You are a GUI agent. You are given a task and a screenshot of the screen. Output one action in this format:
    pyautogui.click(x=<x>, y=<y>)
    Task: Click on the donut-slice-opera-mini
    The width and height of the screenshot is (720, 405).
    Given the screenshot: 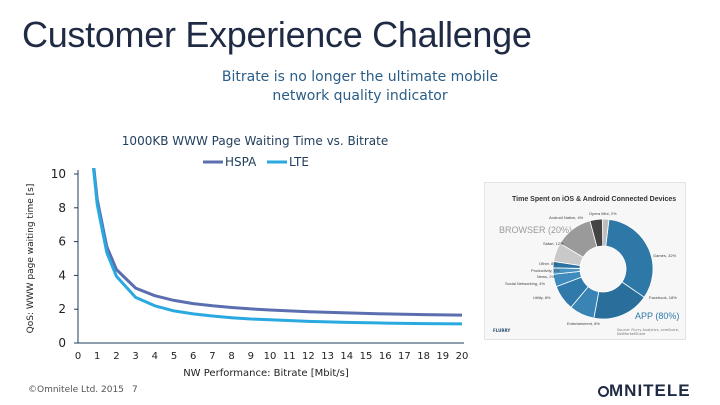 What is the action you would take?
    pyautogui.click(x=606, y=232)
    